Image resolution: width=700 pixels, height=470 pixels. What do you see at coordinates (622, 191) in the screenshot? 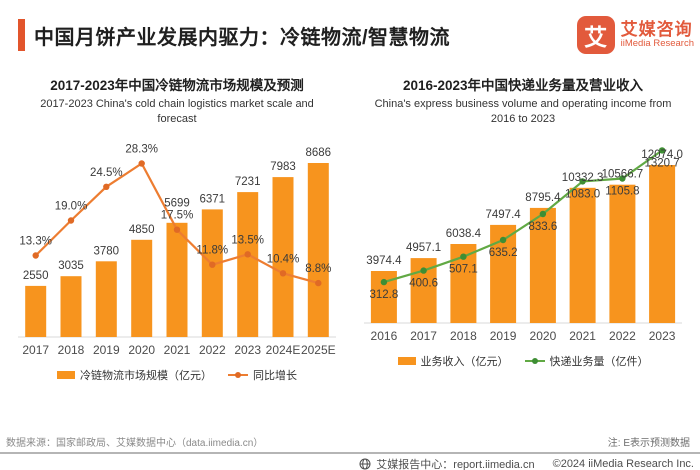
I see `line-value-label: 1105.8` at bounding box center [622, 191].